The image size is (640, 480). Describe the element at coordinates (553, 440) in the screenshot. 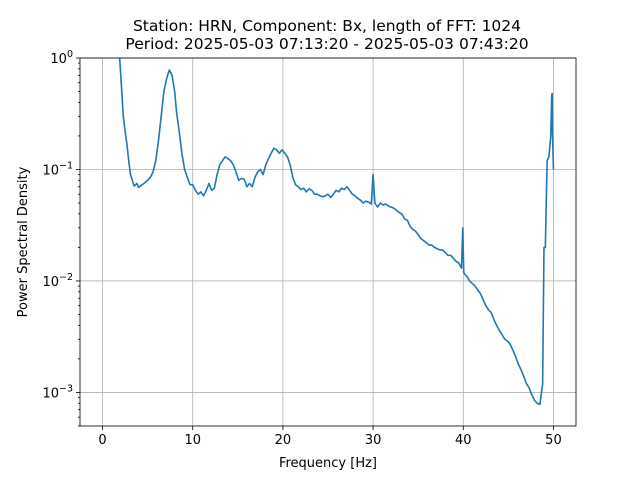

I see `x-tick-label: 50` at that location.